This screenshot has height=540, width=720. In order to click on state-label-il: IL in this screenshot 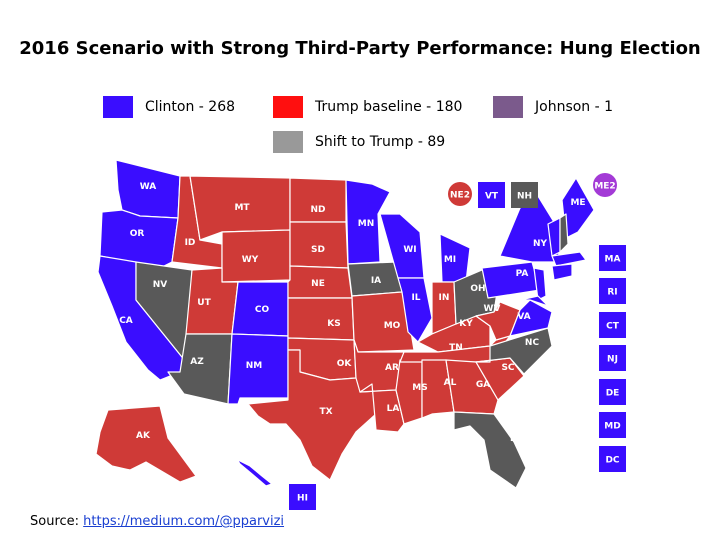, I will do `click(415, 298)`.